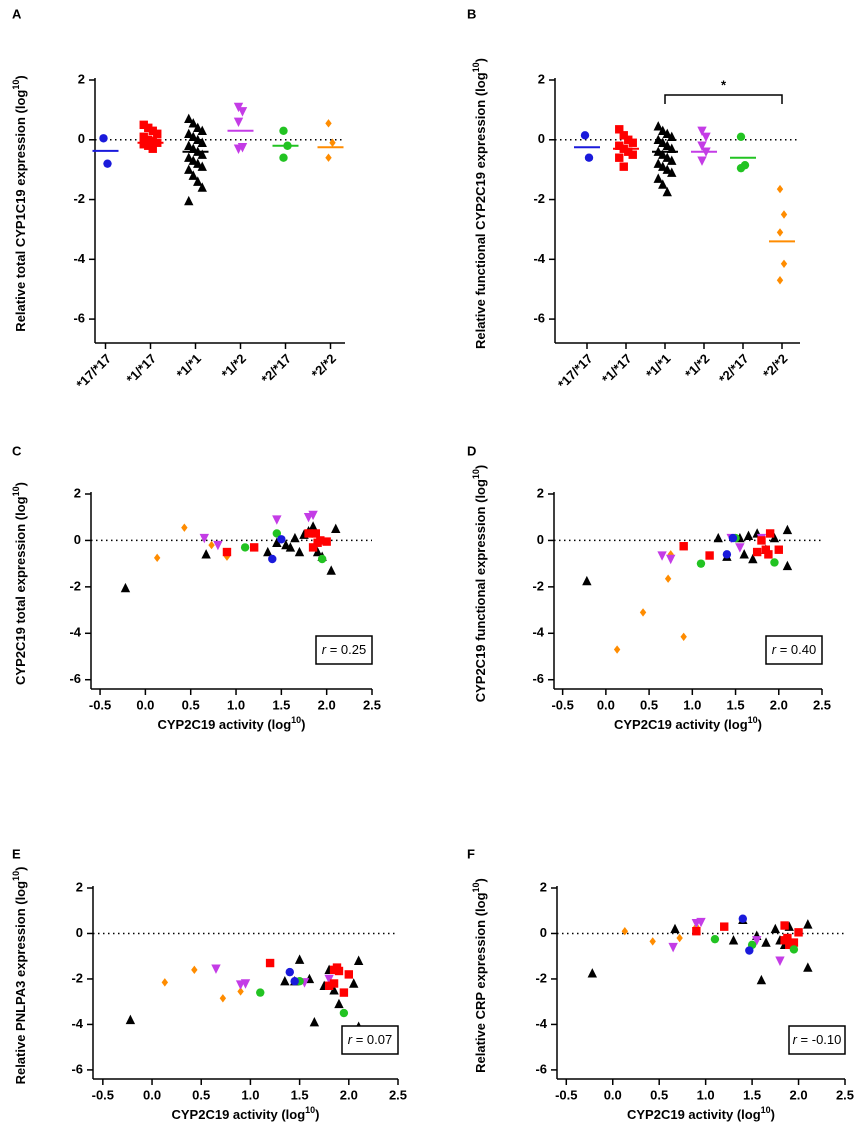  Describe the element at coordinates (779, 704) in the screenshot. I see `x-tick-label: 2.0` at that location.